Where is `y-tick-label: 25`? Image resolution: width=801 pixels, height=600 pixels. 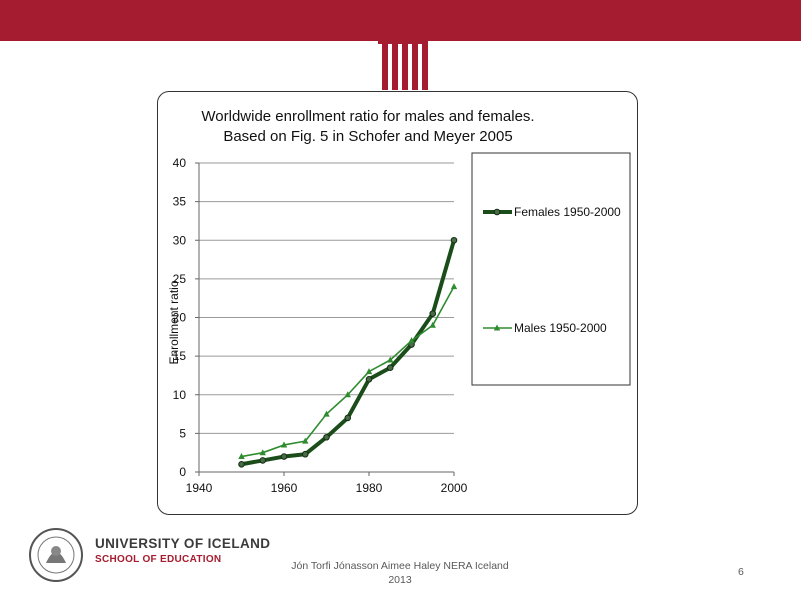 y-tick-label: 25 is located at coordinates (180, 279).